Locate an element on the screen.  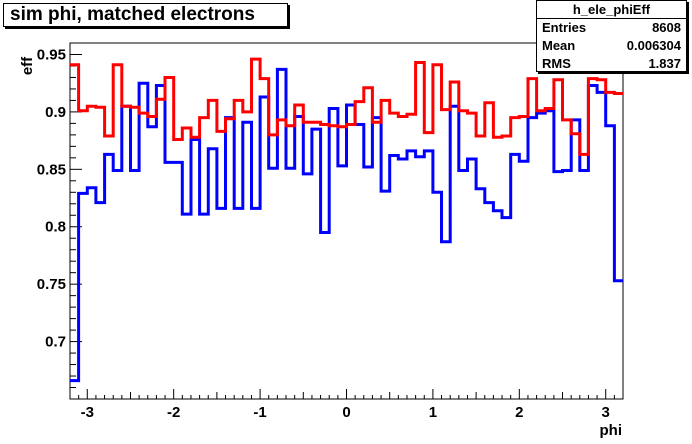
x-axis: -3 -2 -1 0 1 2 3 is located at coordinates (346, 405).